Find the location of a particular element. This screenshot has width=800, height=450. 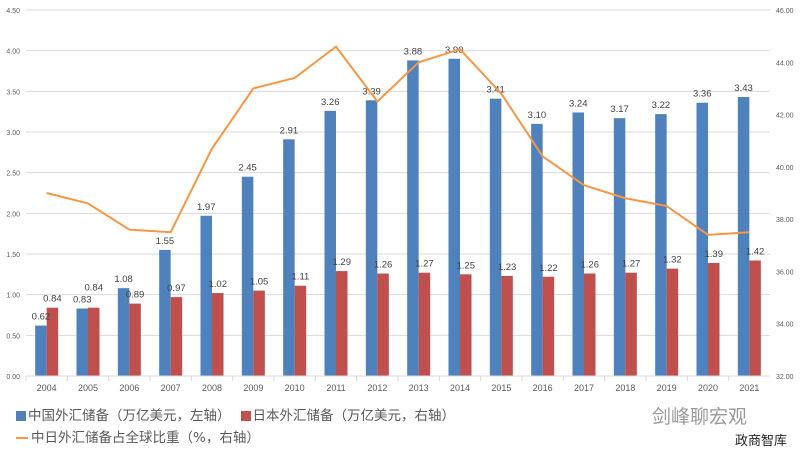

right-tick-label: 34.00 is located at coordinates (785, 325).